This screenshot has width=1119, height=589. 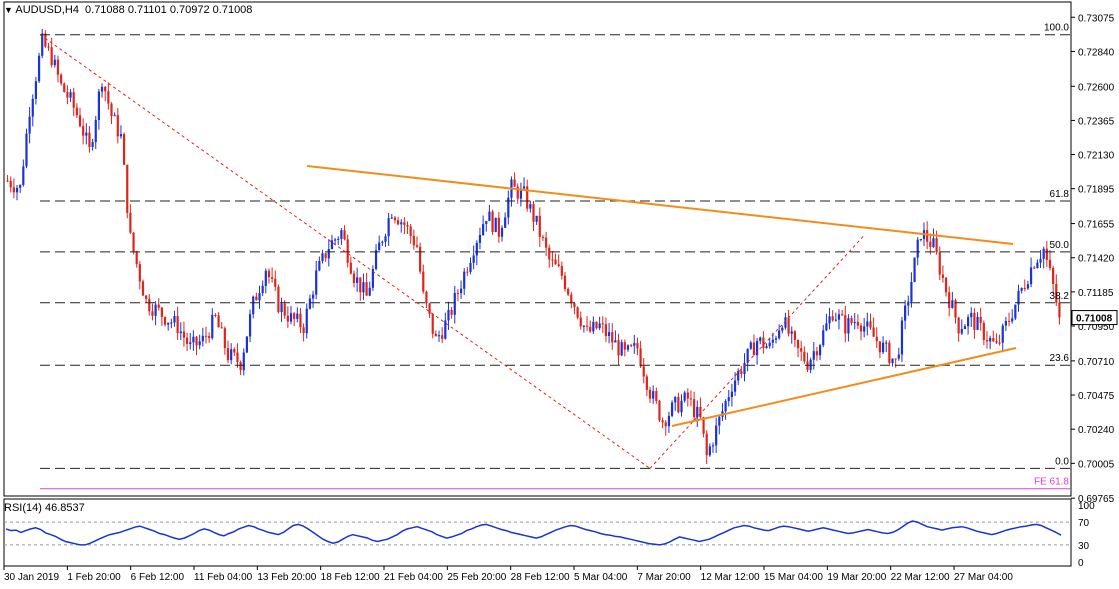 I want to click on symbol-label: AUDUSD,H4, so click(x=47, y=10).